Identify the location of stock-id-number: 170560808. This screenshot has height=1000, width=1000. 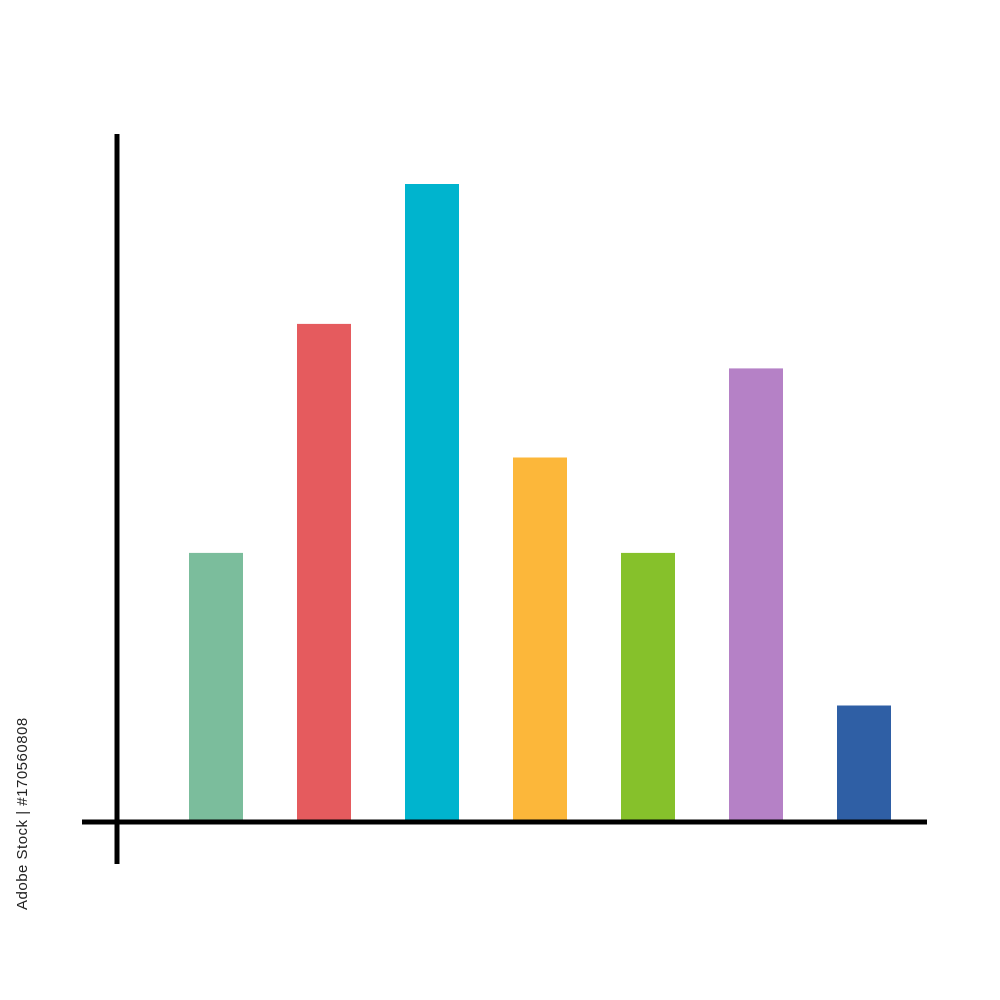
(22, 757).